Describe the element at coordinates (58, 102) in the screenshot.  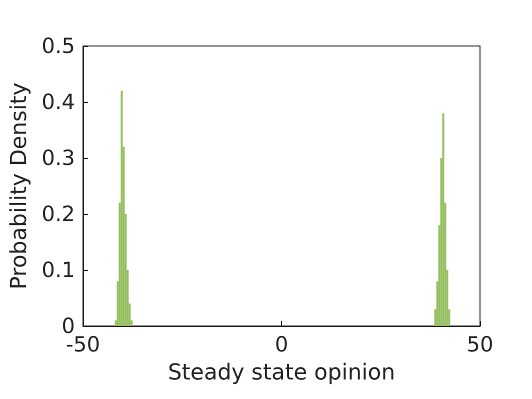
I see `y-tick-label: 0.4` at that location.